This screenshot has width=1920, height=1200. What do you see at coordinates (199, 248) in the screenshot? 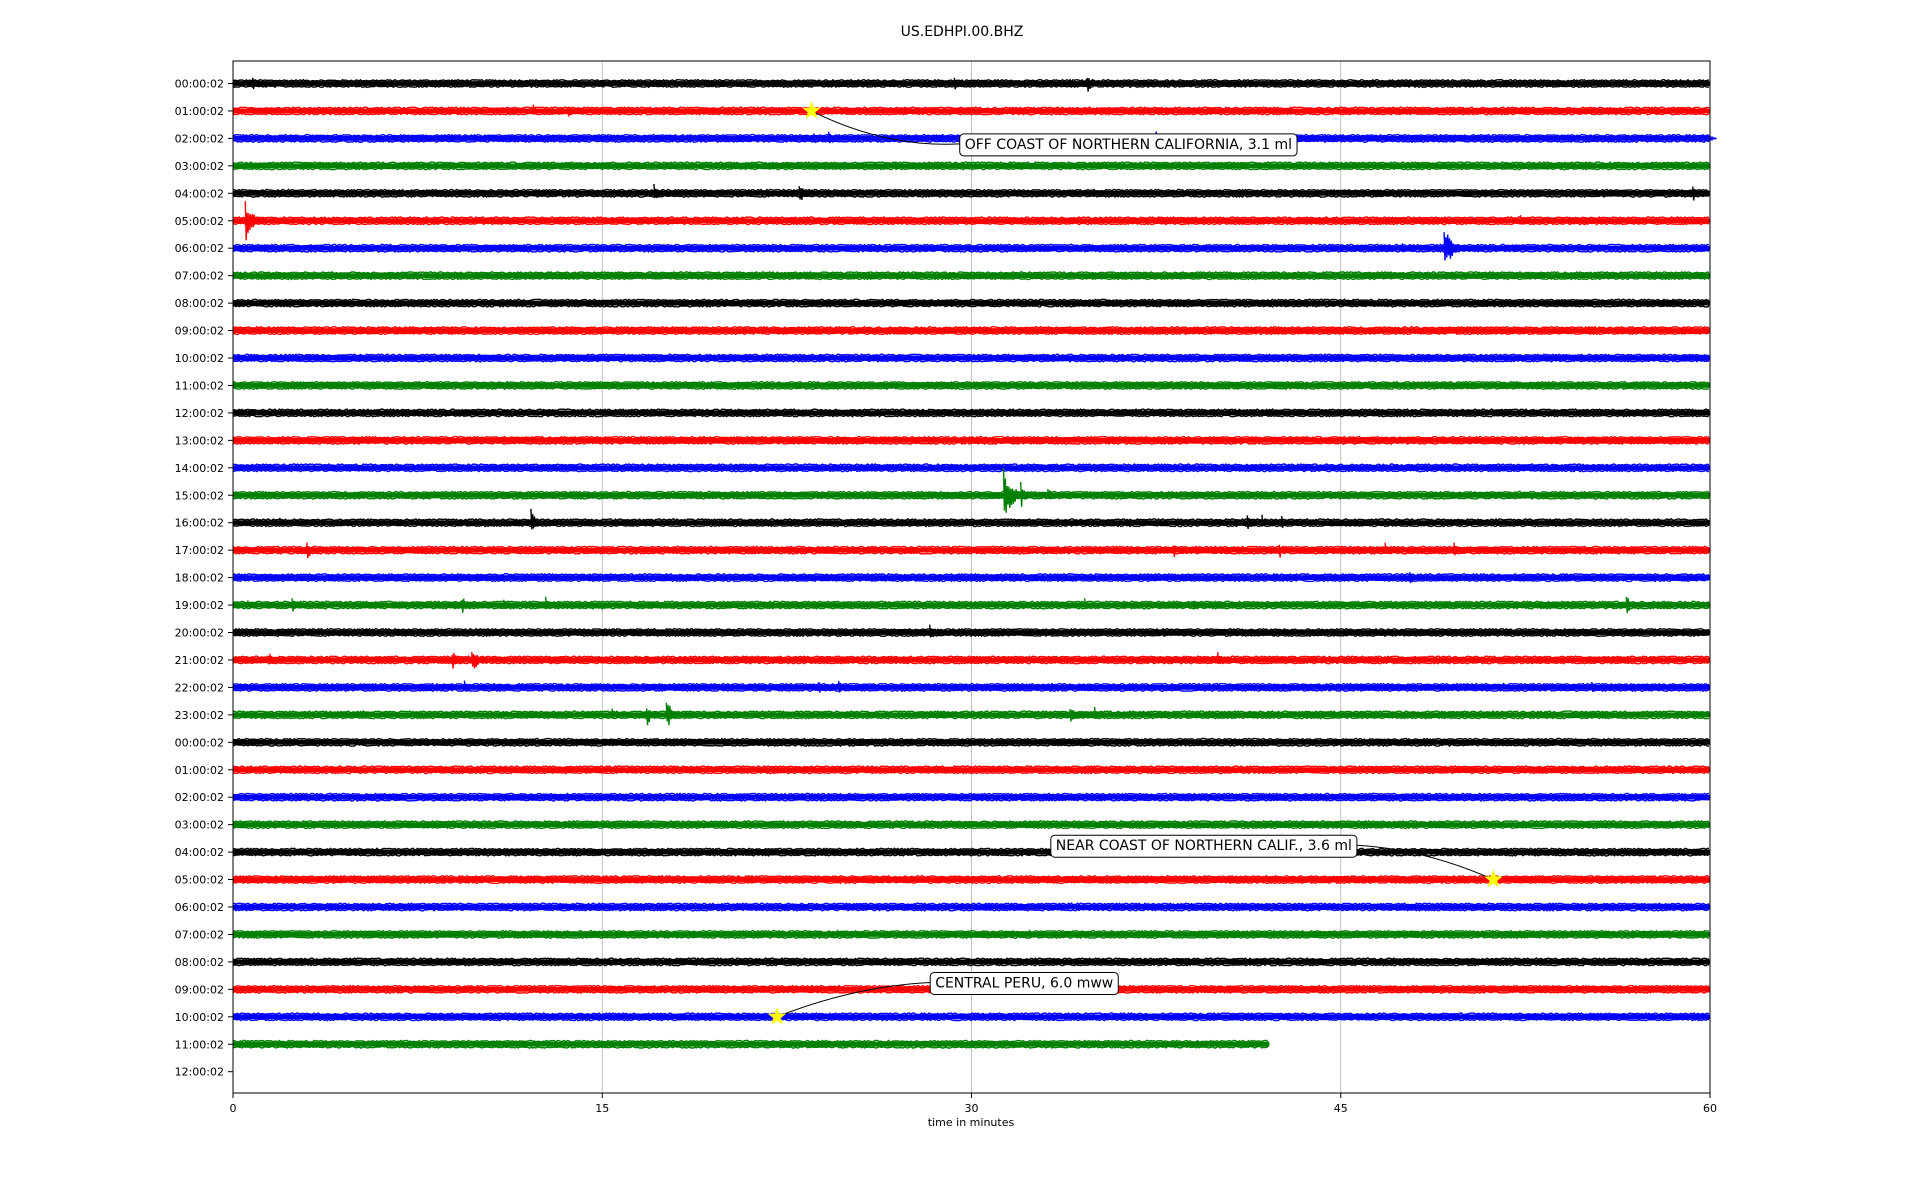
I see `y-tick-label: 06:00:02` at bounding box center [199, 248].